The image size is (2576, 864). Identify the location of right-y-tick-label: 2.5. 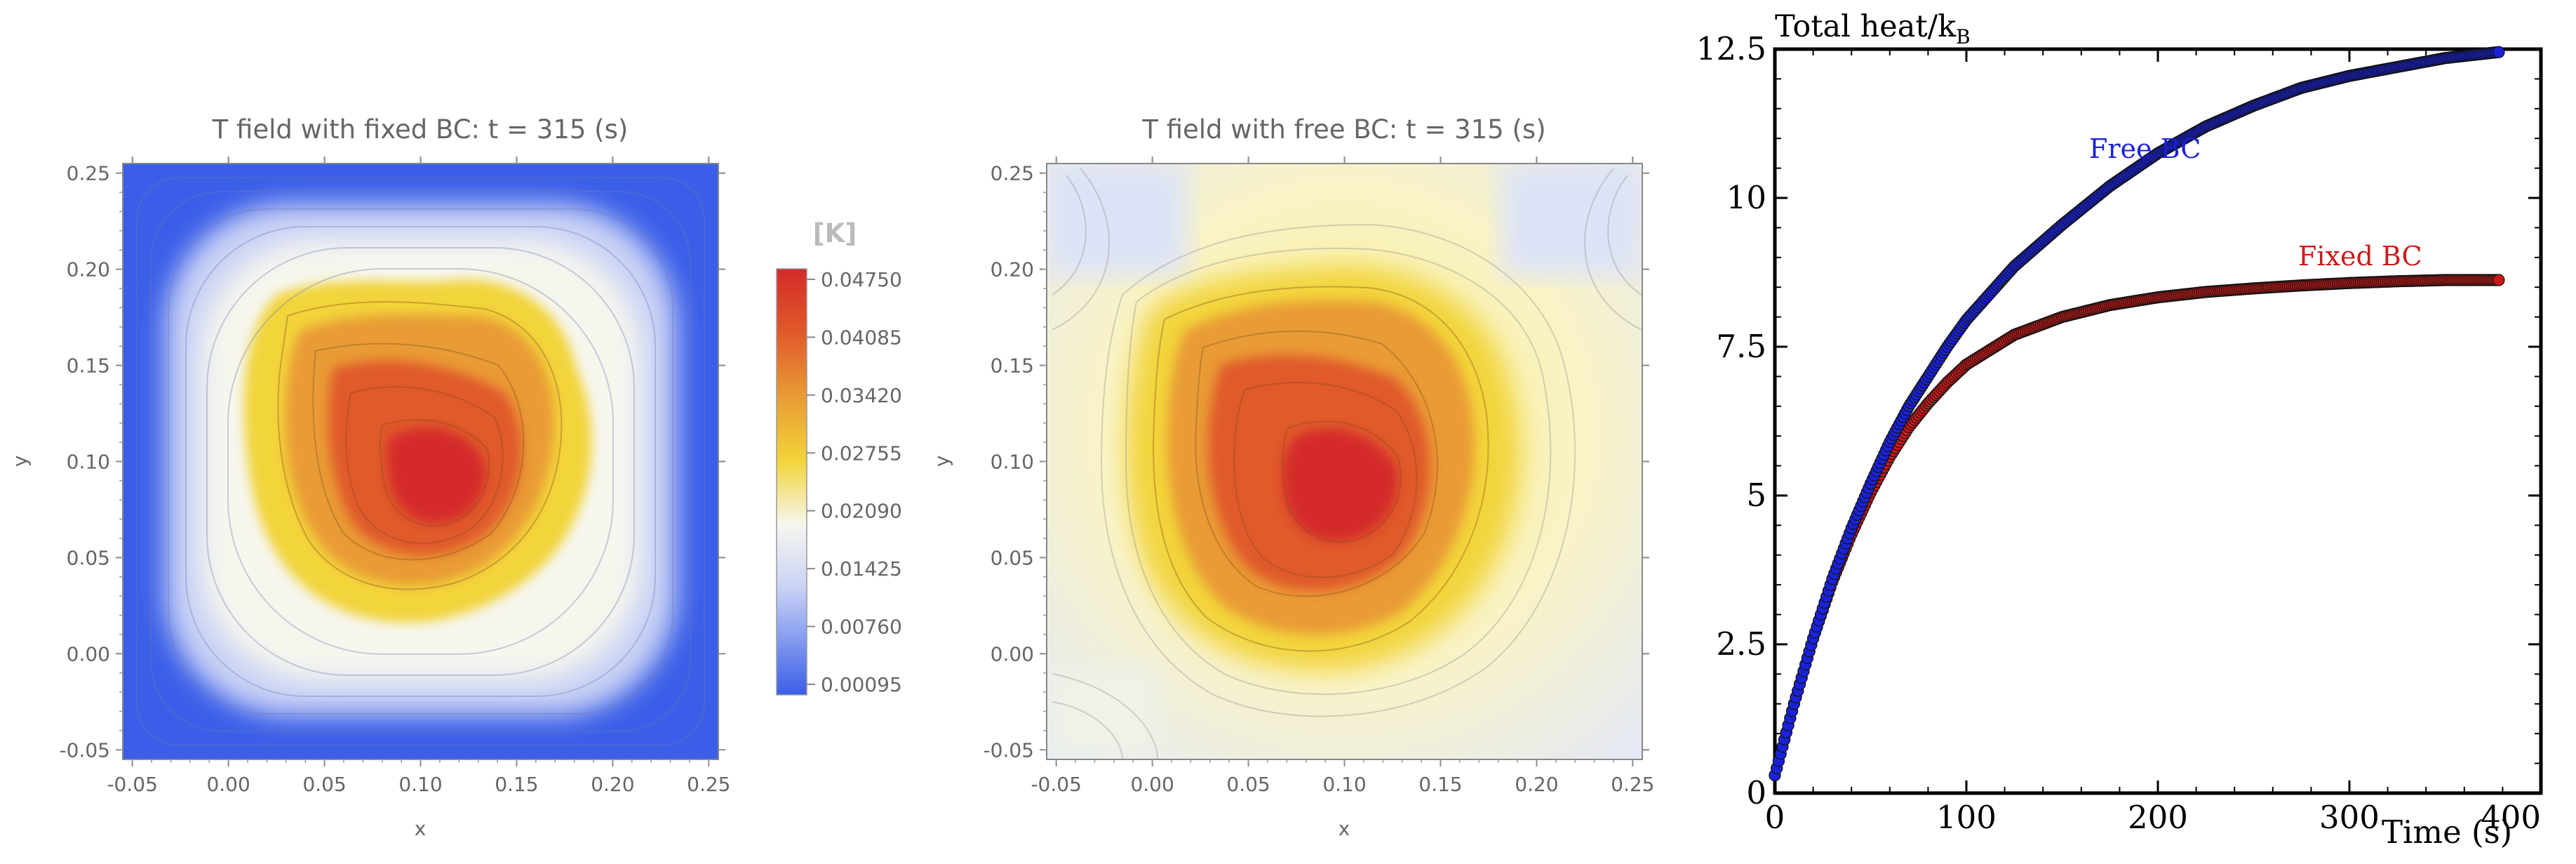
(1741, 644).